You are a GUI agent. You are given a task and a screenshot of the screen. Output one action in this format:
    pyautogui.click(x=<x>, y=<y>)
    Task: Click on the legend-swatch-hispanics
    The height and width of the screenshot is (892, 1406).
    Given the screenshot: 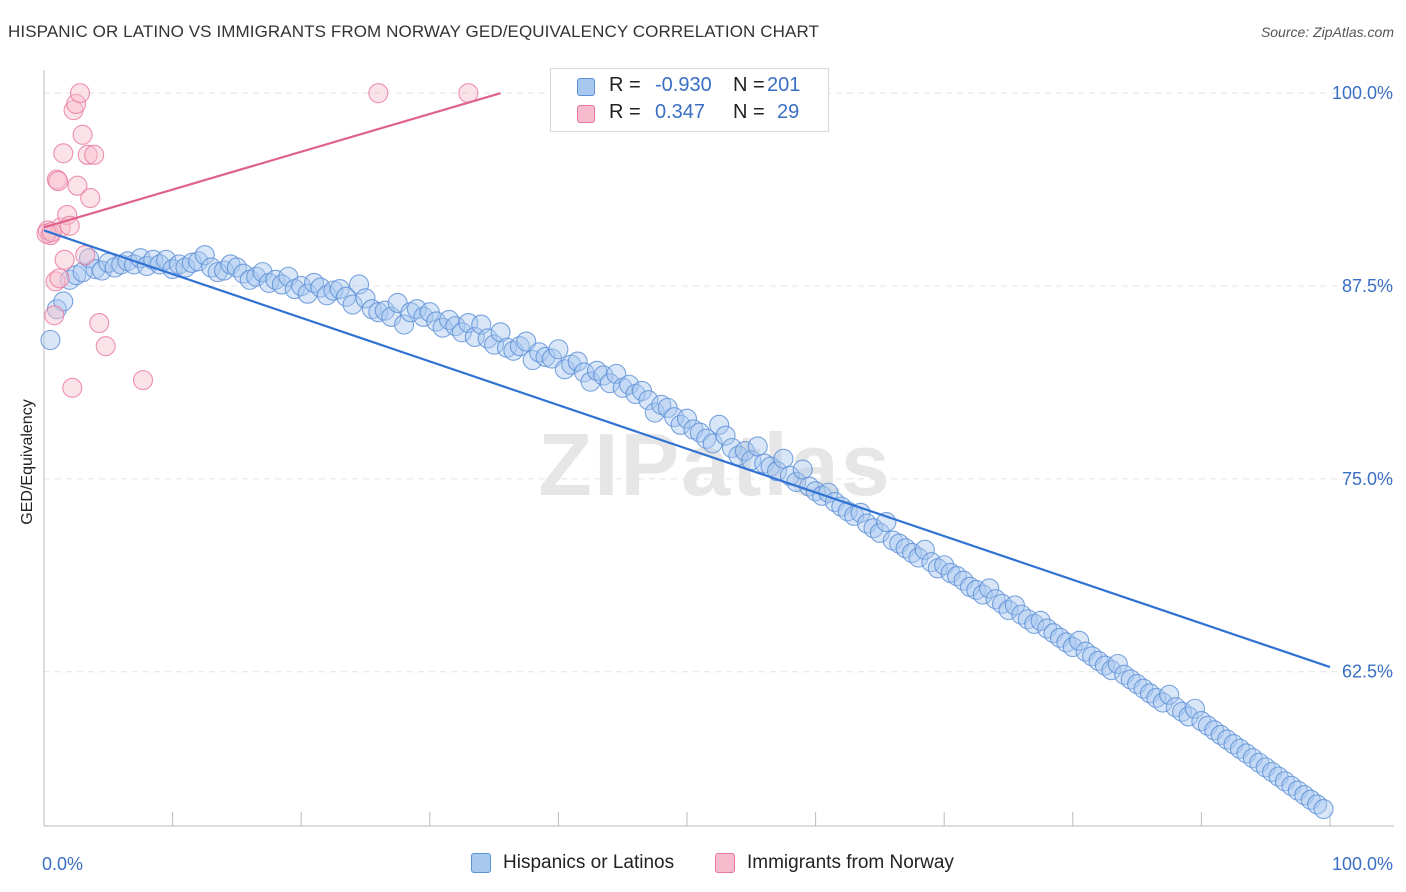 What is the action you would take?
    pyautogui.click(x=586, y=87)
    